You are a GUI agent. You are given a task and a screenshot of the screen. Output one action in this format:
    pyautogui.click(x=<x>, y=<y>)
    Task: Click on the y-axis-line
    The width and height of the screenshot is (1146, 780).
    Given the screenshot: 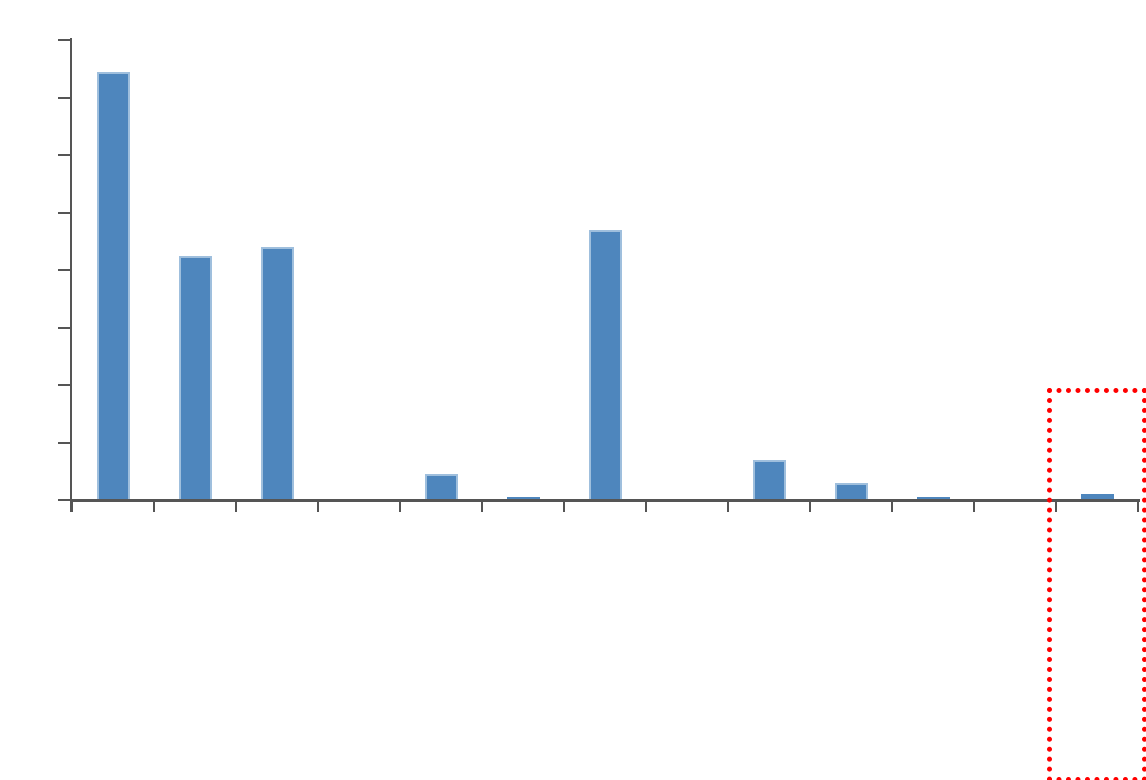 What is the action you would take?
    pyautogui.click(x=71, y=275)
    